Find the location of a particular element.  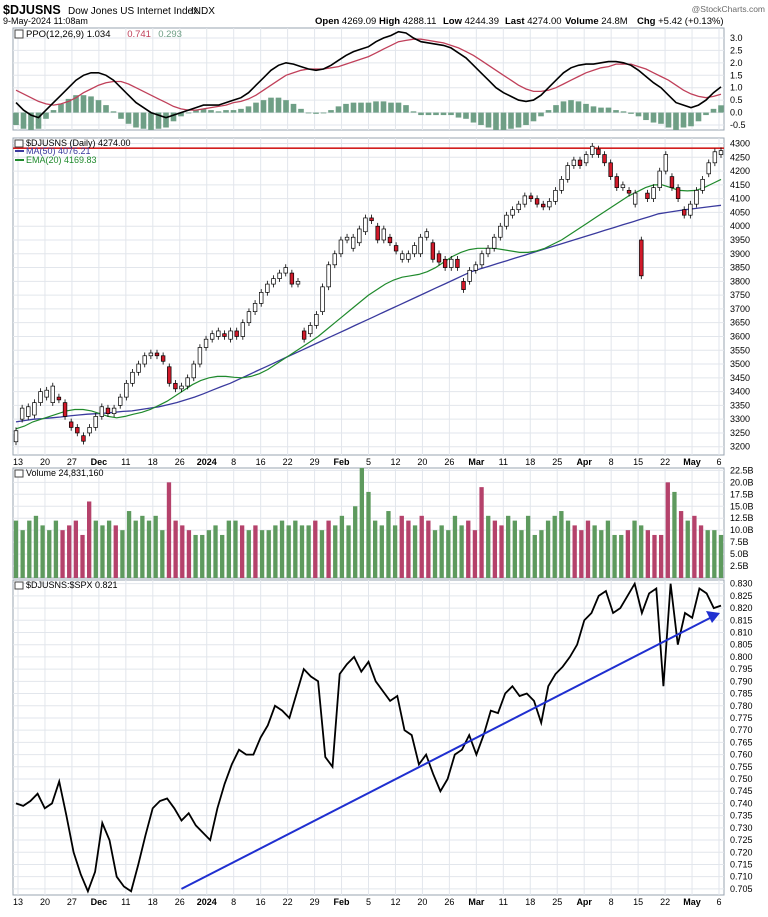

ratio-axis-tick-label: 0.715 is located at coordinates (741, 864).